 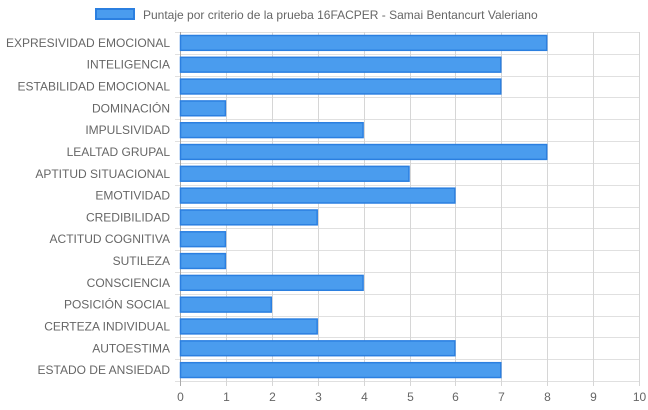 I want to click on category-label: EMOTIVIDAD, so click(x=132, y=196).